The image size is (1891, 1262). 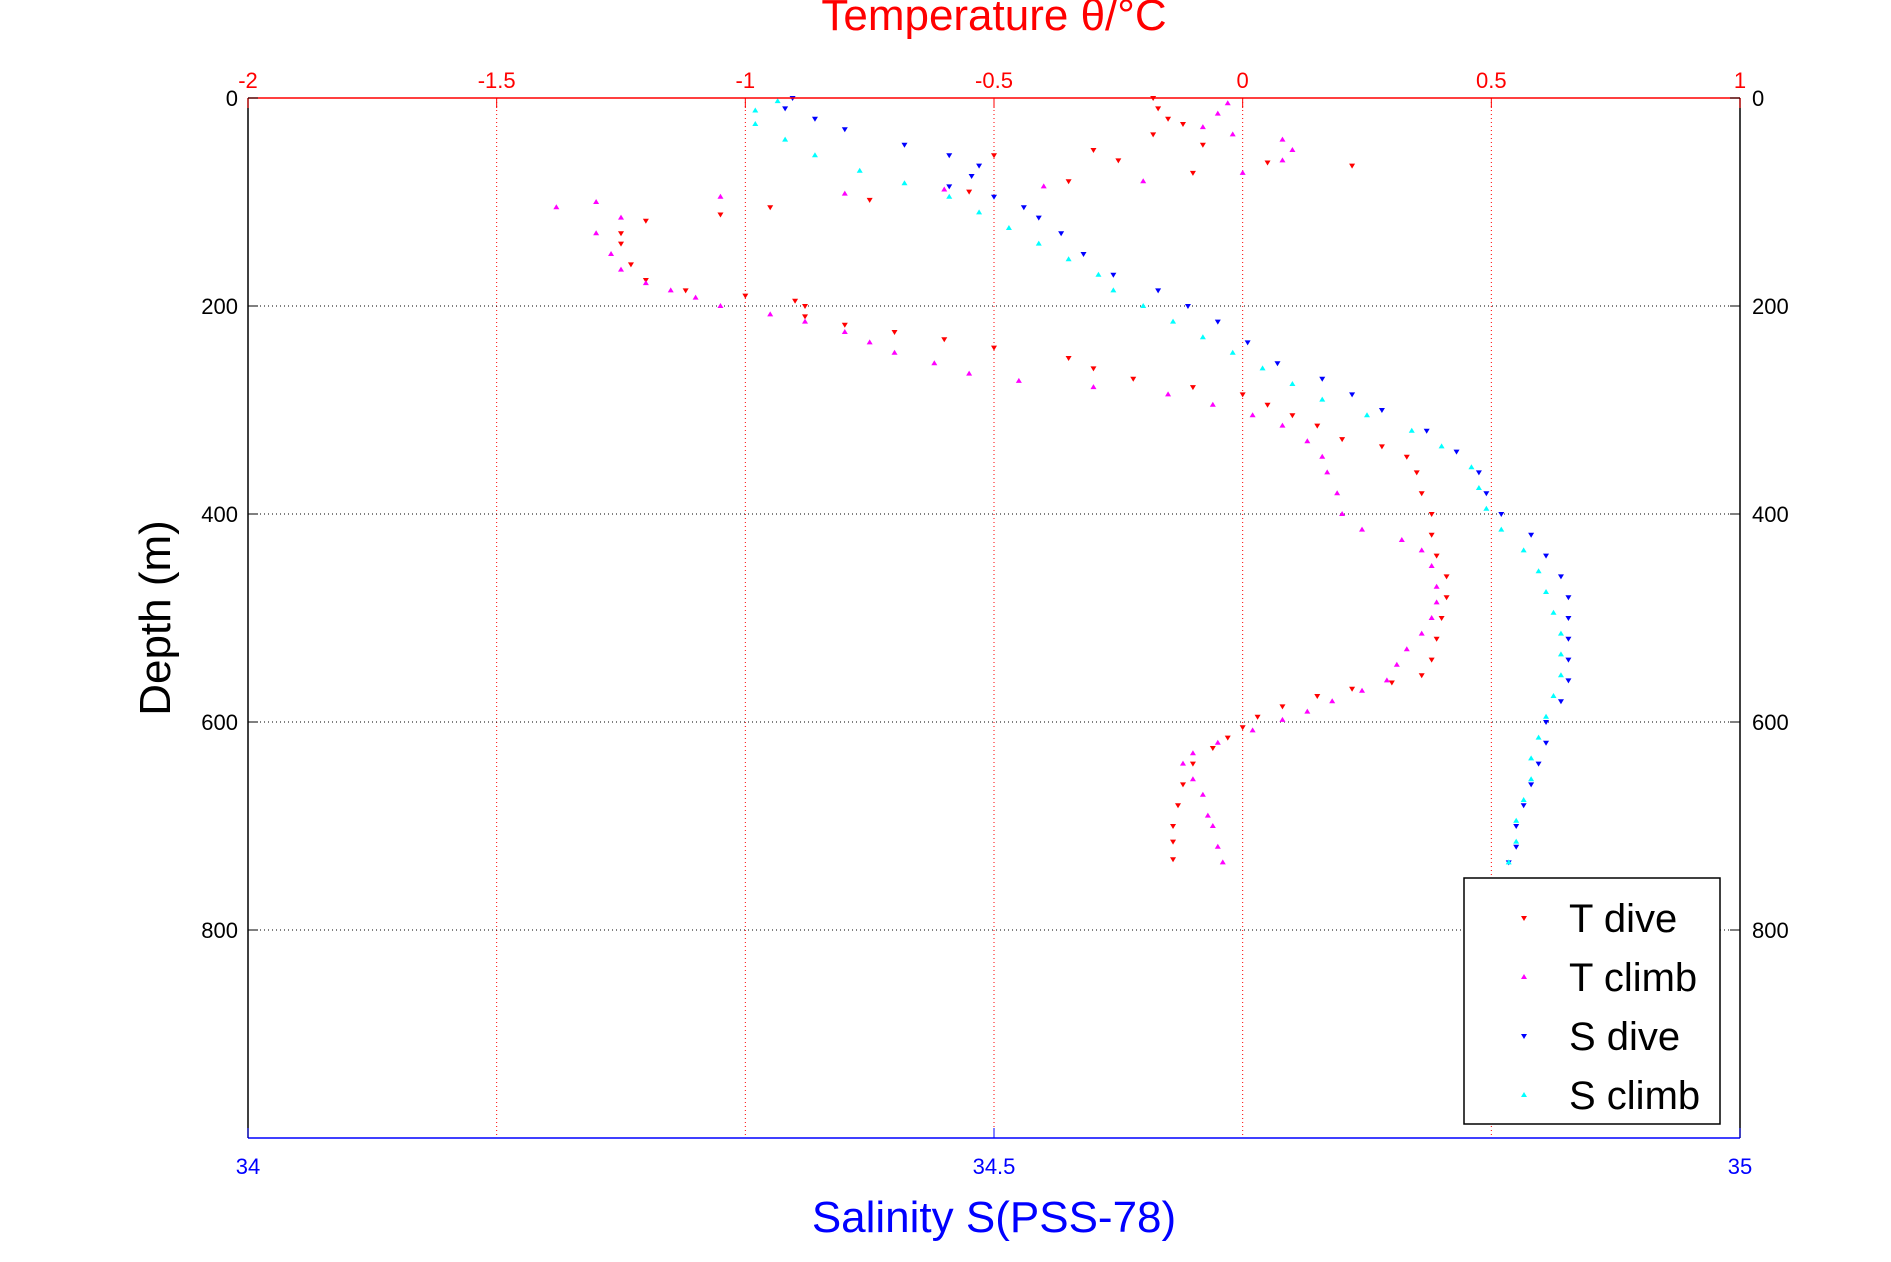 What do you see at coordinates (993, 20) in the screenshot?
I see `chart-title: Temperature θ/°C` at bounding box center [993, 20].